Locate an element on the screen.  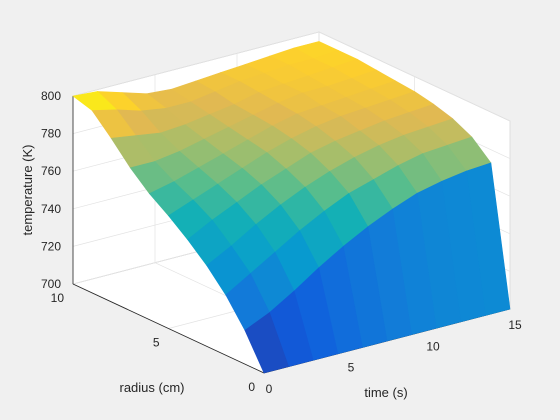
x-tick-label: 5 is located at coordinates (351, 368).